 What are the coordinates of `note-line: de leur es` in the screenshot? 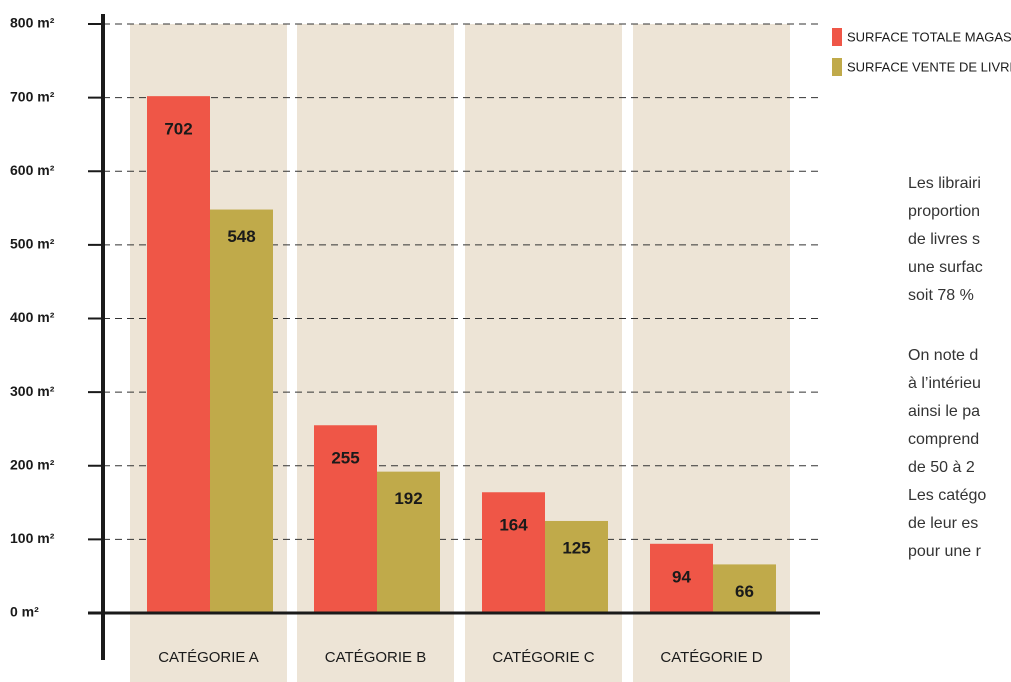 It's located at (943, 523).